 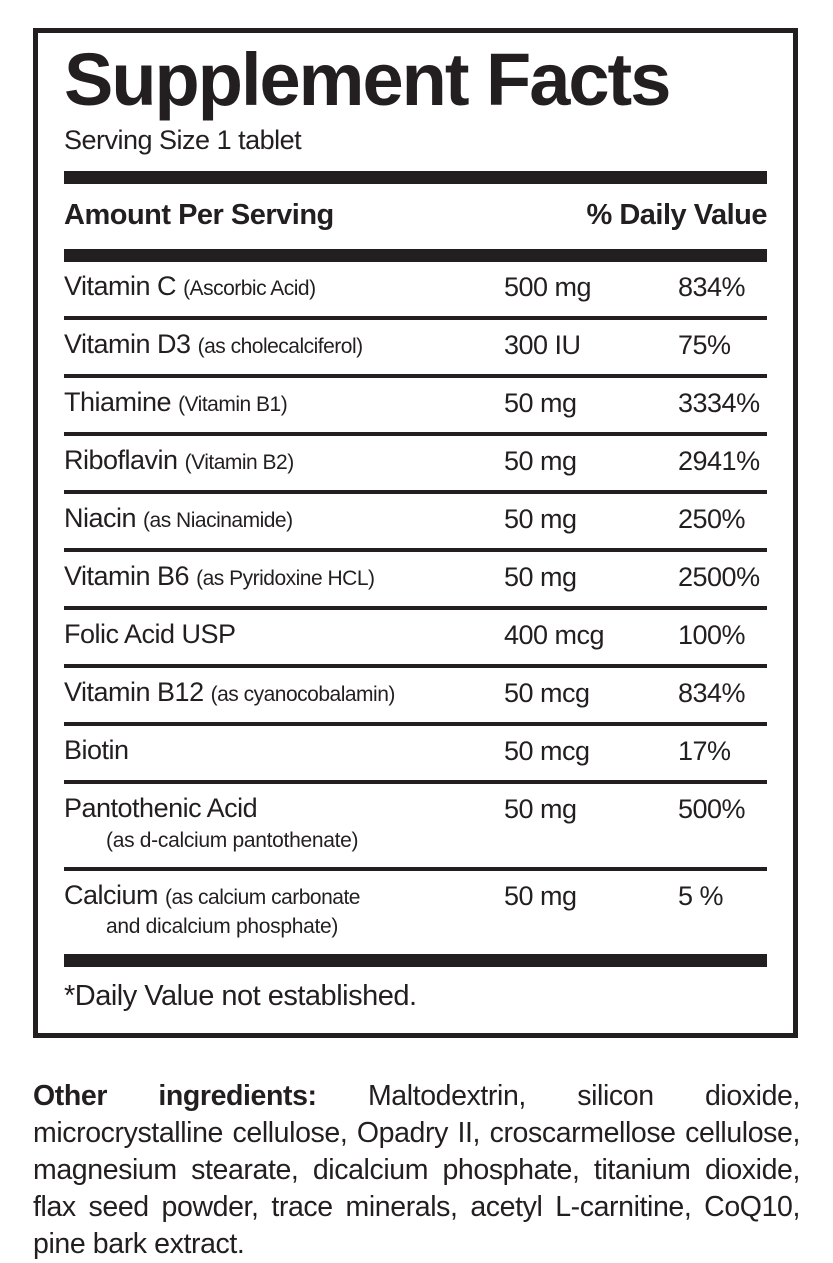 What do you see at coordinates (701, 895) in the screenshot?
I see `nutrient-daily-value: 5 %` at bounding box center [701, 895].